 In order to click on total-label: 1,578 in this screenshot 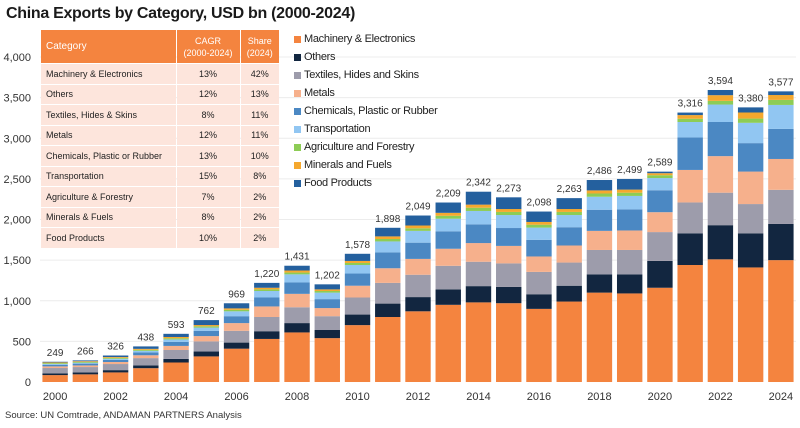, I will do `click(357, 245)`.